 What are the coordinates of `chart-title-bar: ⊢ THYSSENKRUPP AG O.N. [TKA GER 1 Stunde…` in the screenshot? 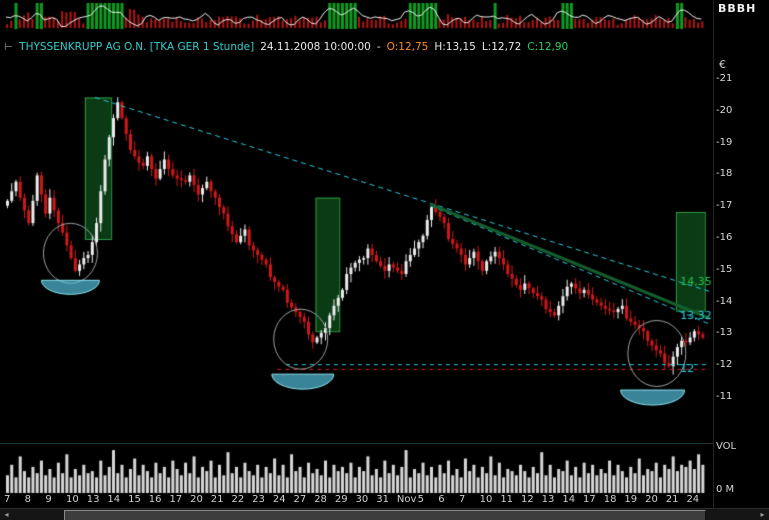 It's located at (358, 47).